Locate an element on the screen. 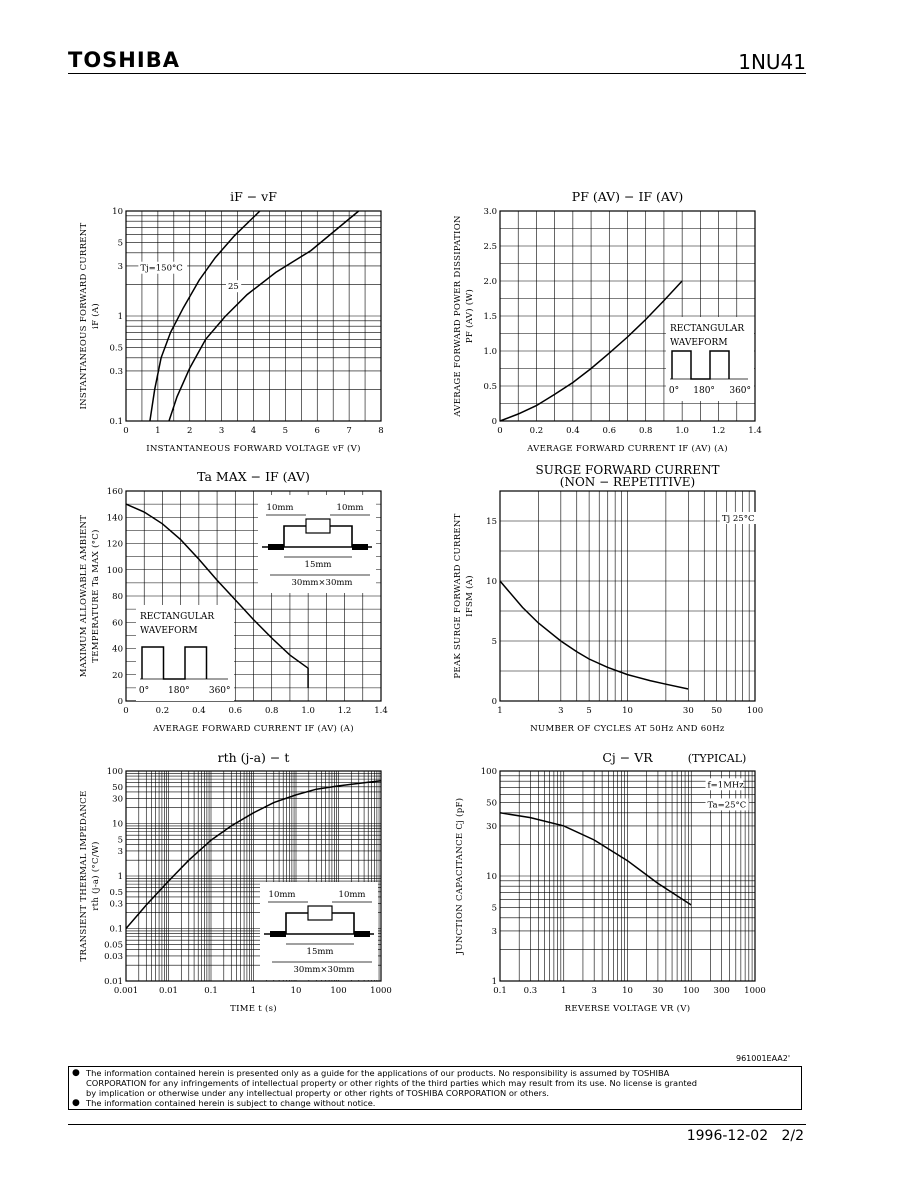  y-tick-label: 0.01 is located at coordinates (113, 982).